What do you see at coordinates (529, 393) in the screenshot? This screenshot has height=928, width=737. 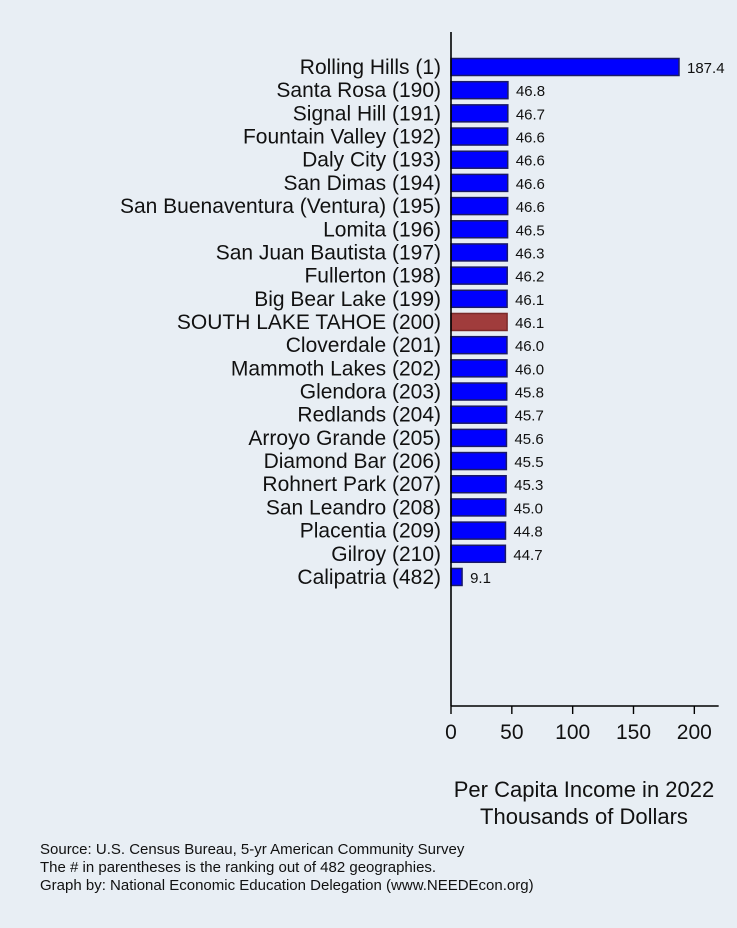 I see `value-label: 45.8` at bounding box center [529, 393].